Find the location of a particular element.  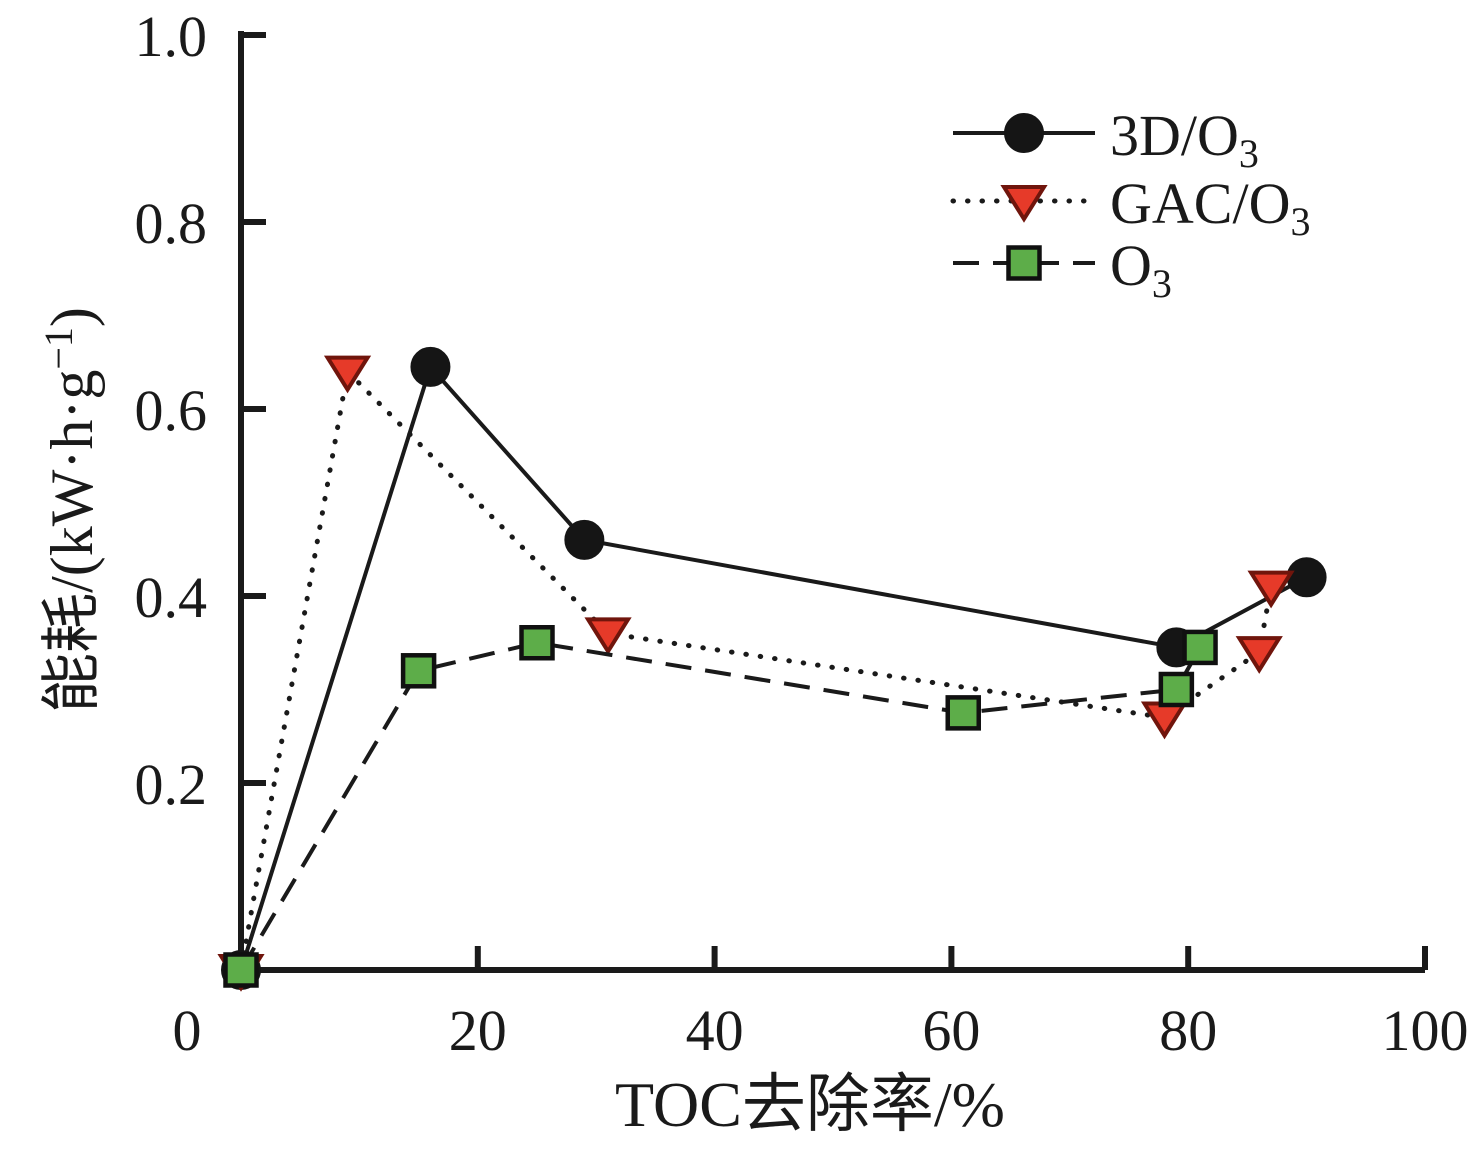

x-tick-label: 40 is located at coordinates (715, 1030).